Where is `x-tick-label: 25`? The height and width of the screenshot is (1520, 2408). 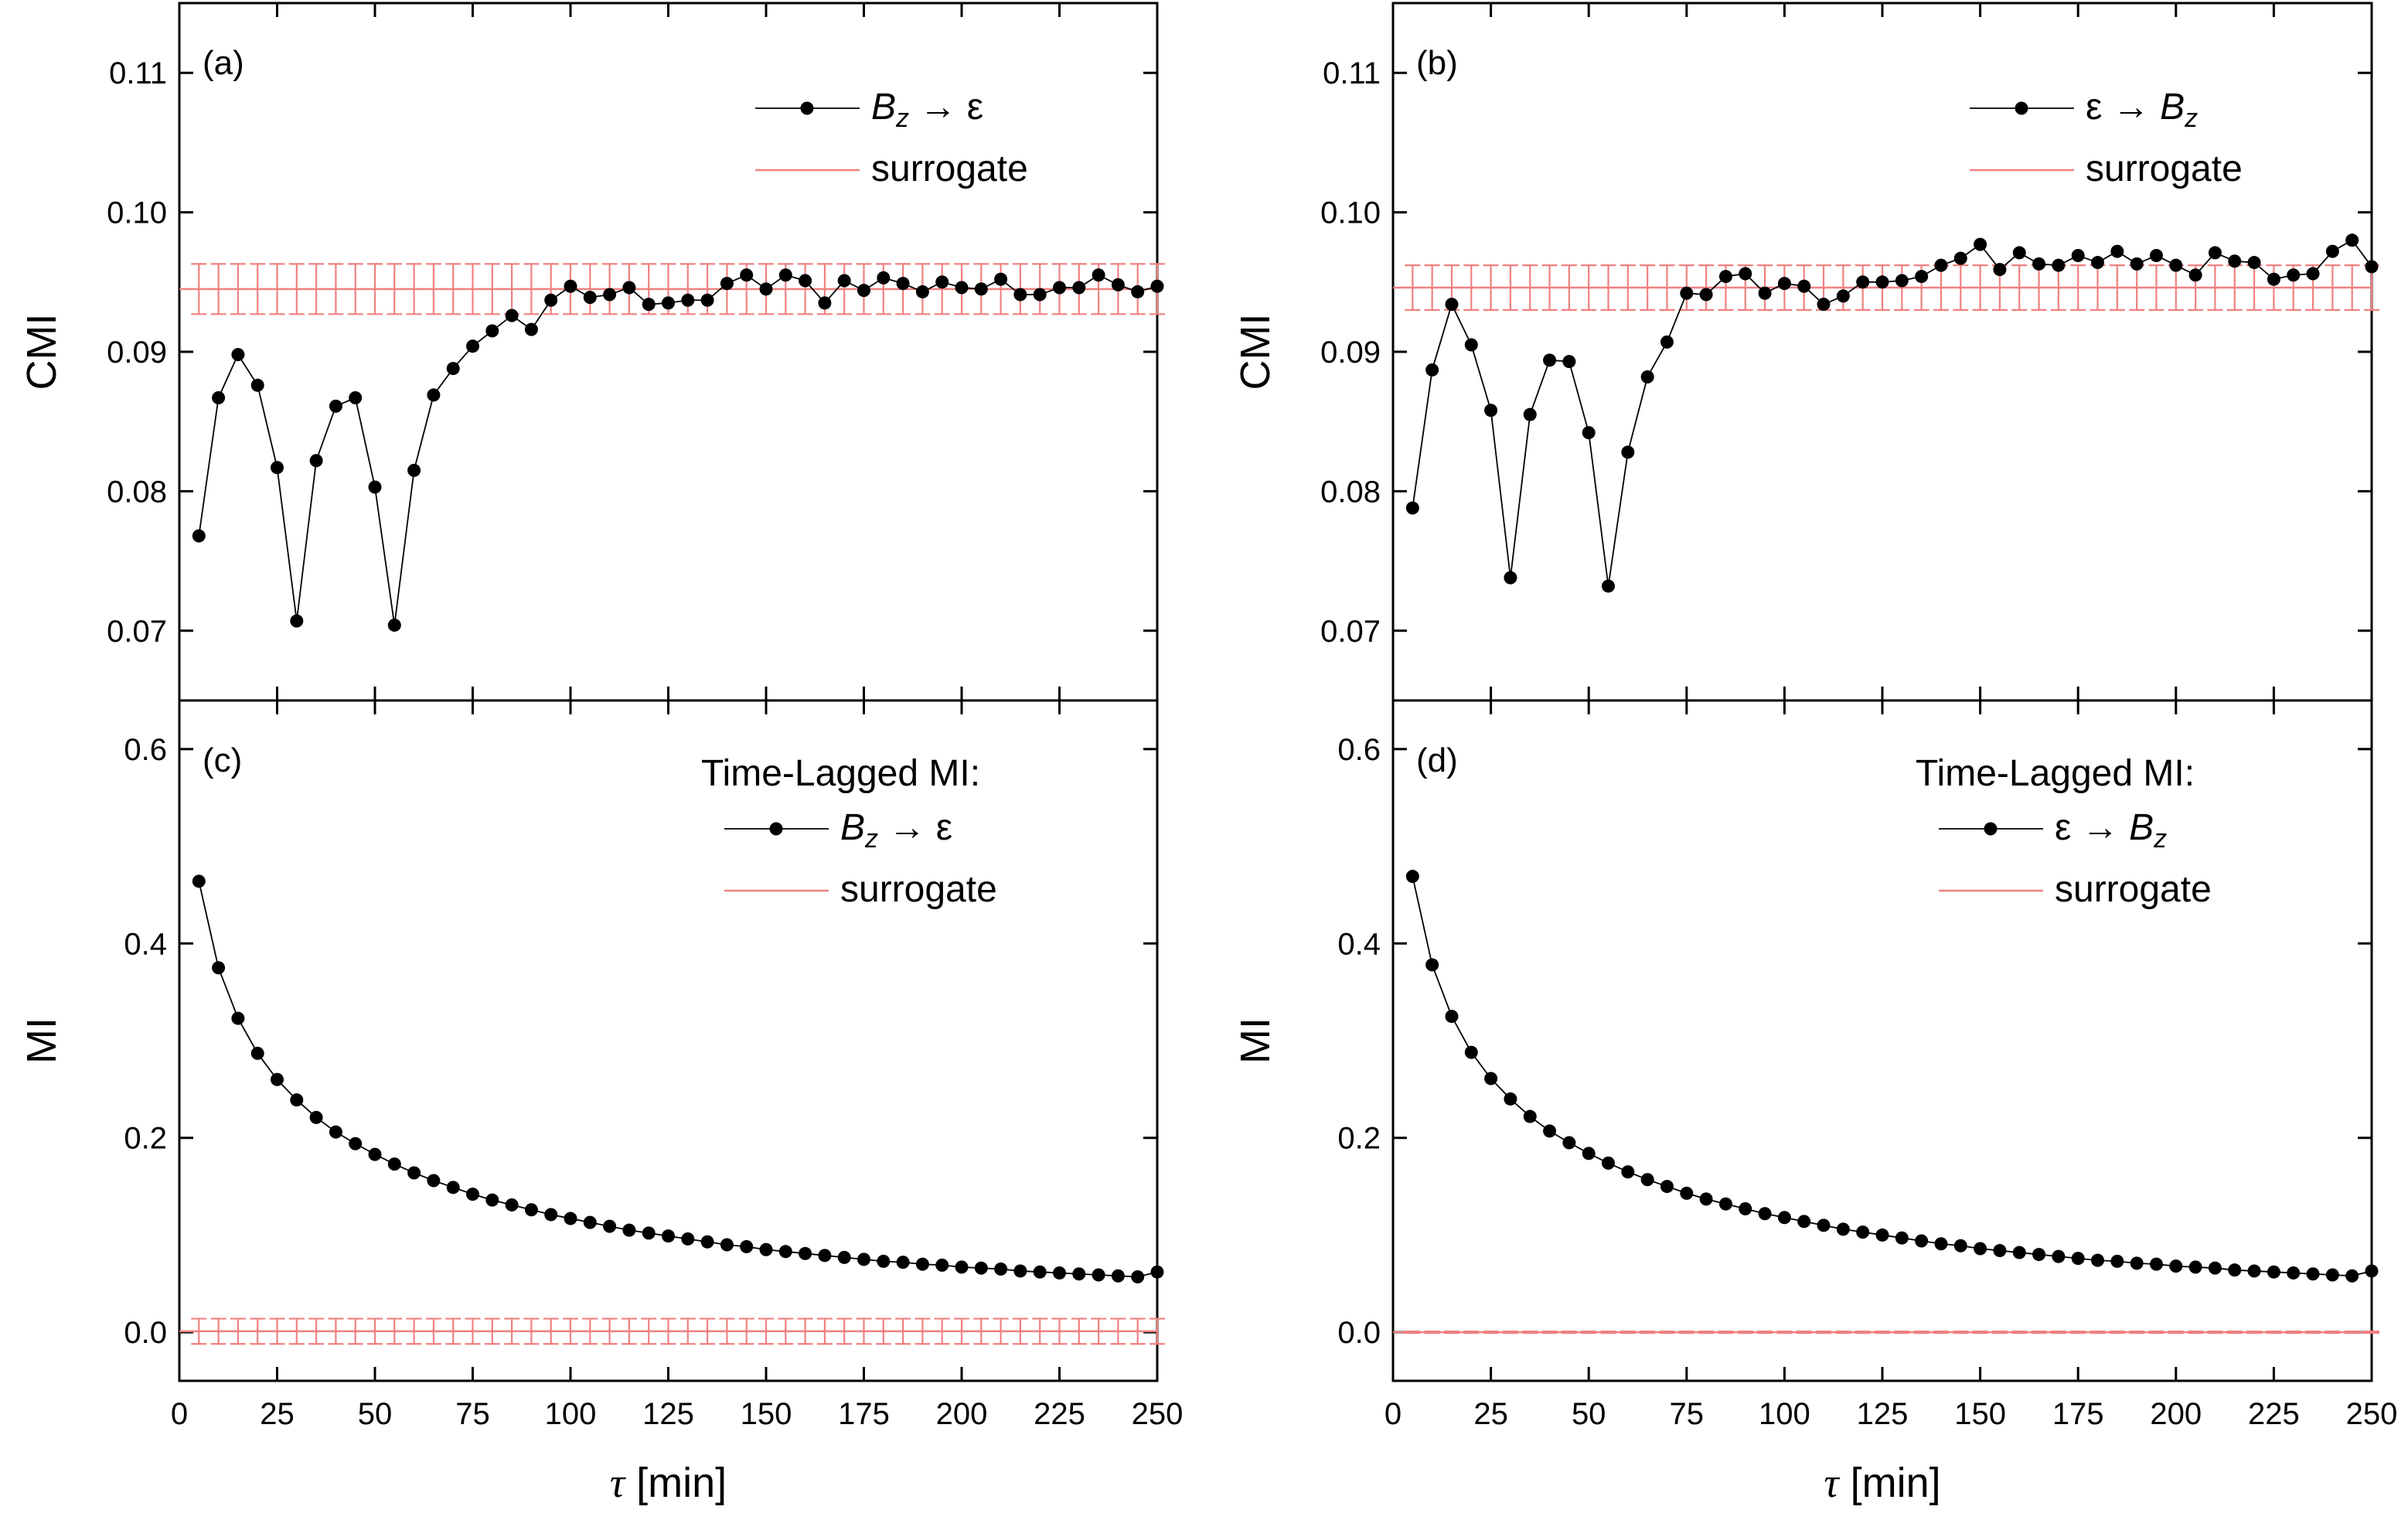
x-tick-label: 25 is located at coordinates (277, 1414).